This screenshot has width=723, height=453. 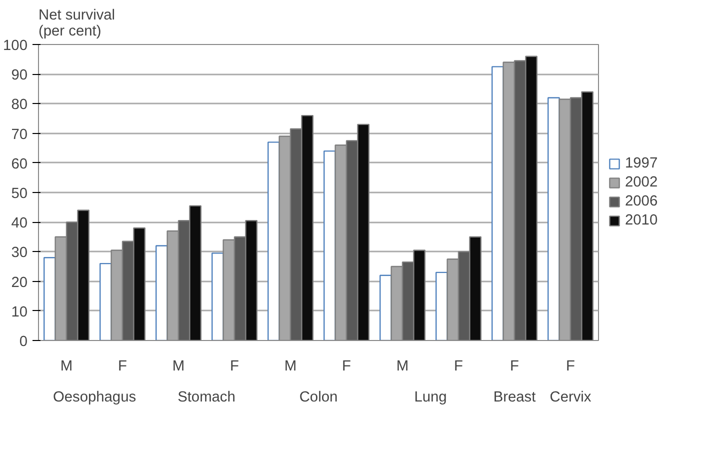 I want to click on y-tick-label: 40, so click(x=19, y=224).